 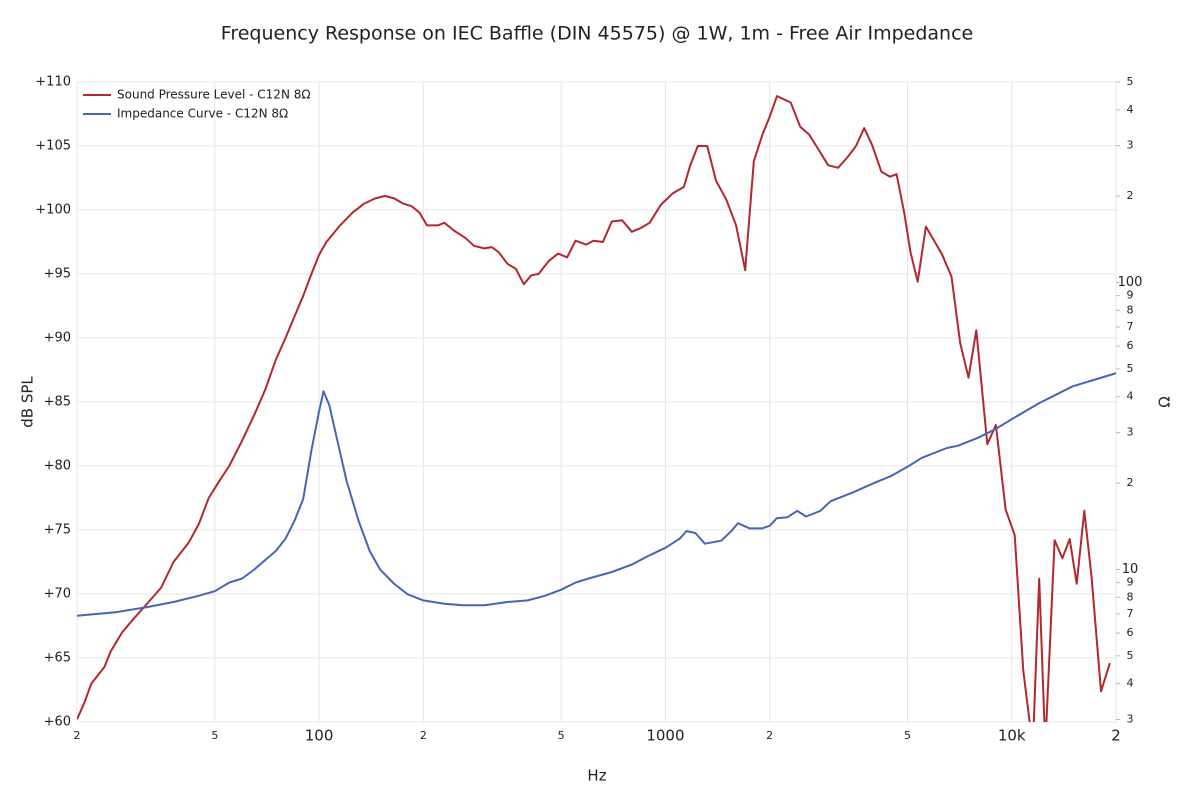 What do you see at coordinates (57, 338) in the screenshot?
I see `y-tick-label: +90` at bounding box center [57, 338].